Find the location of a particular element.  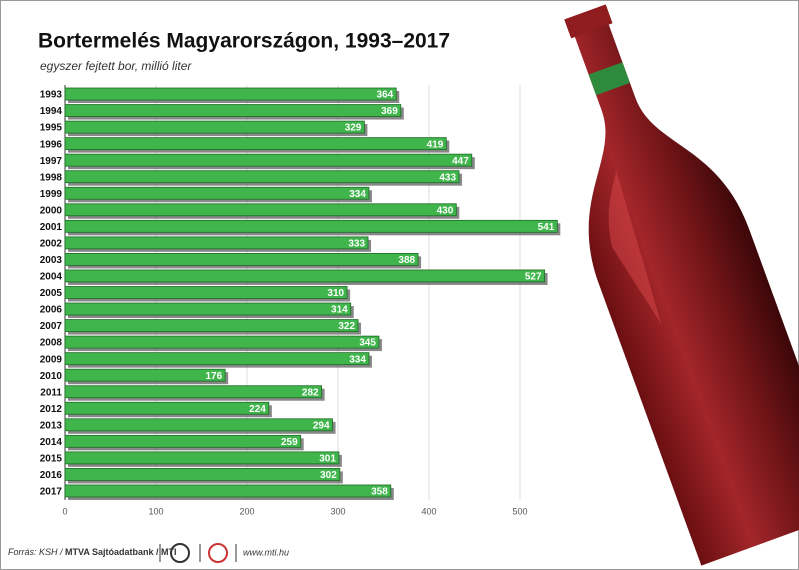

value-label: 301 is located at coordinates (327, 459).